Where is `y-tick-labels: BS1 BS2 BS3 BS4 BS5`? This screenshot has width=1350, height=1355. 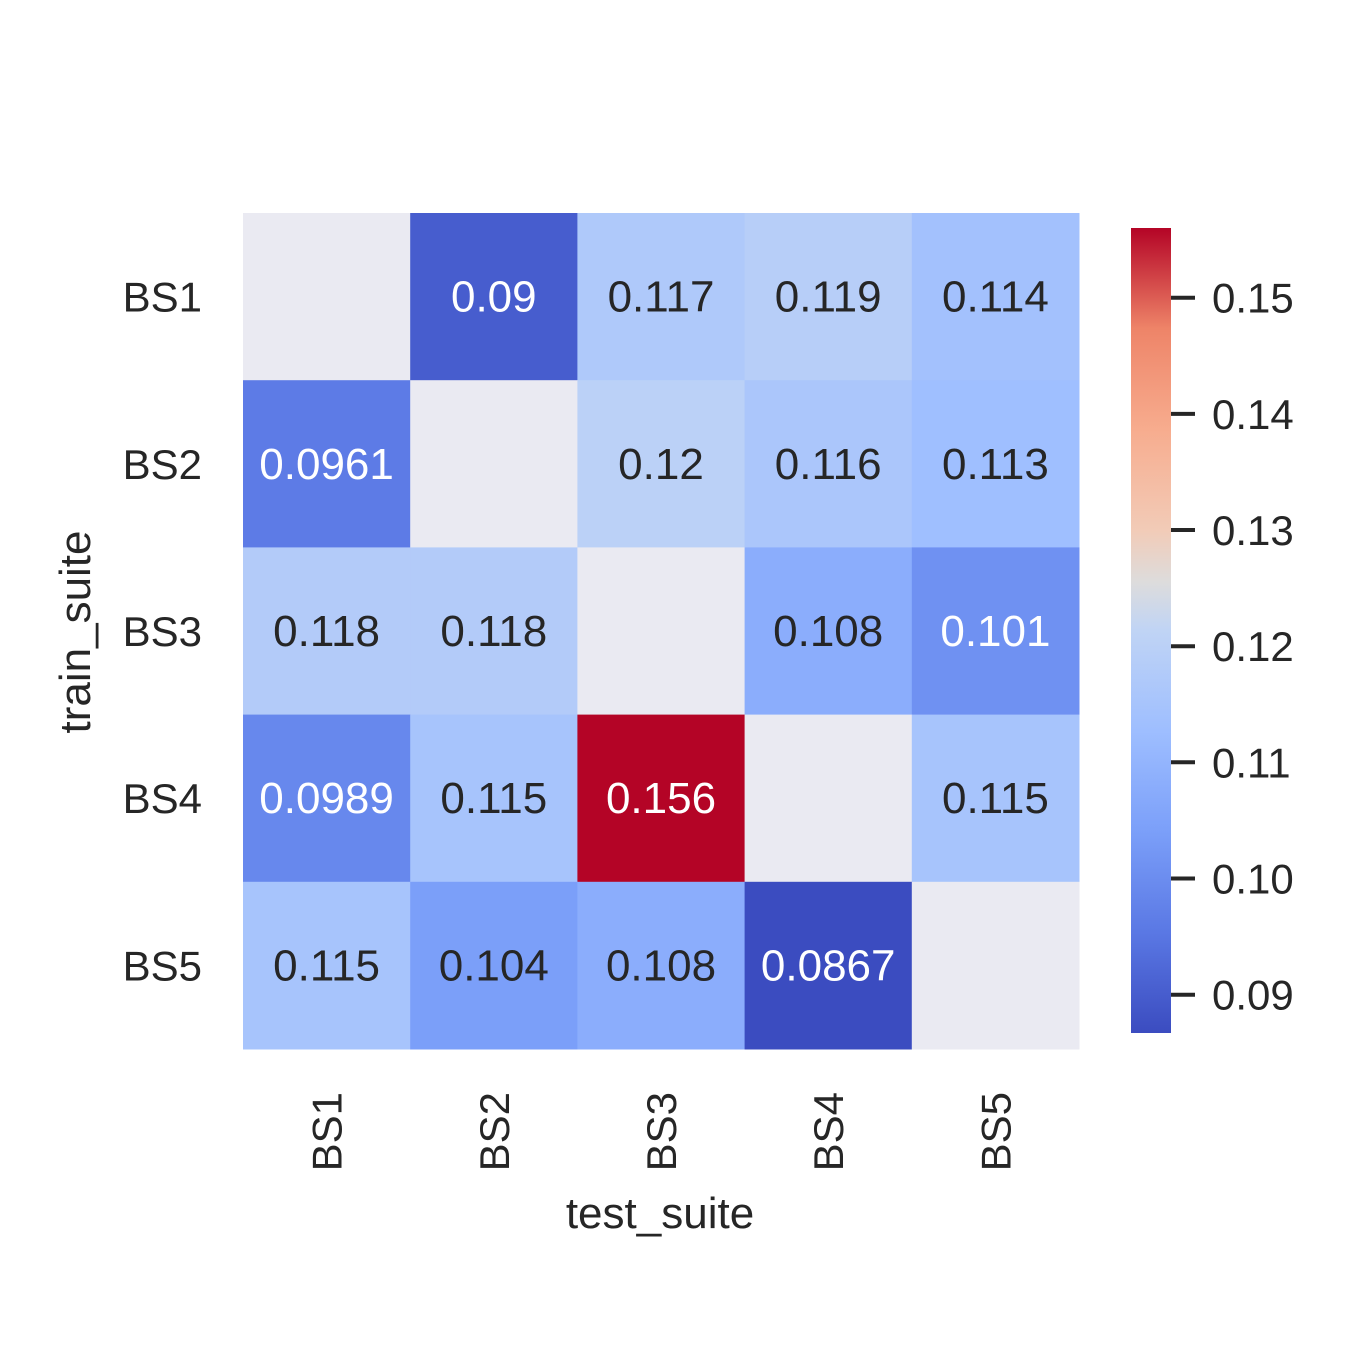
y-tick-labels: BS1 BS2 BS3 BS4 BS5 is located at coordinates (162, 632).